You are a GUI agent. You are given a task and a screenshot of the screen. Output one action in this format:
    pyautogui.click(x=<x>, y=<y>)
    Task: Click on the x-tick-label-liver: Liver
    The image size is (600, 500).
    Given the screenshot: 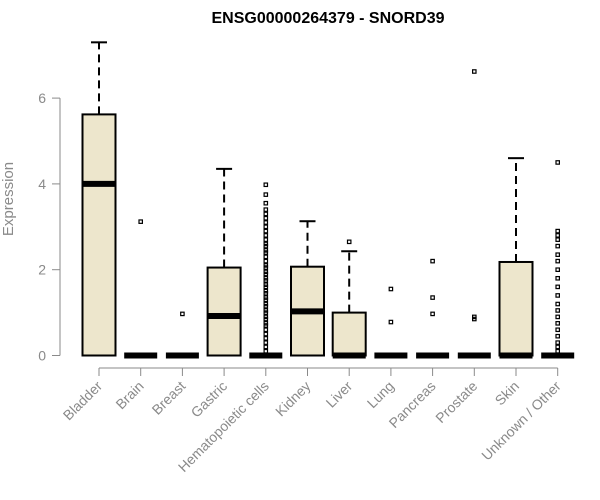 What is the action you would take?
    pyautogui.click(x=339, y=394)
    